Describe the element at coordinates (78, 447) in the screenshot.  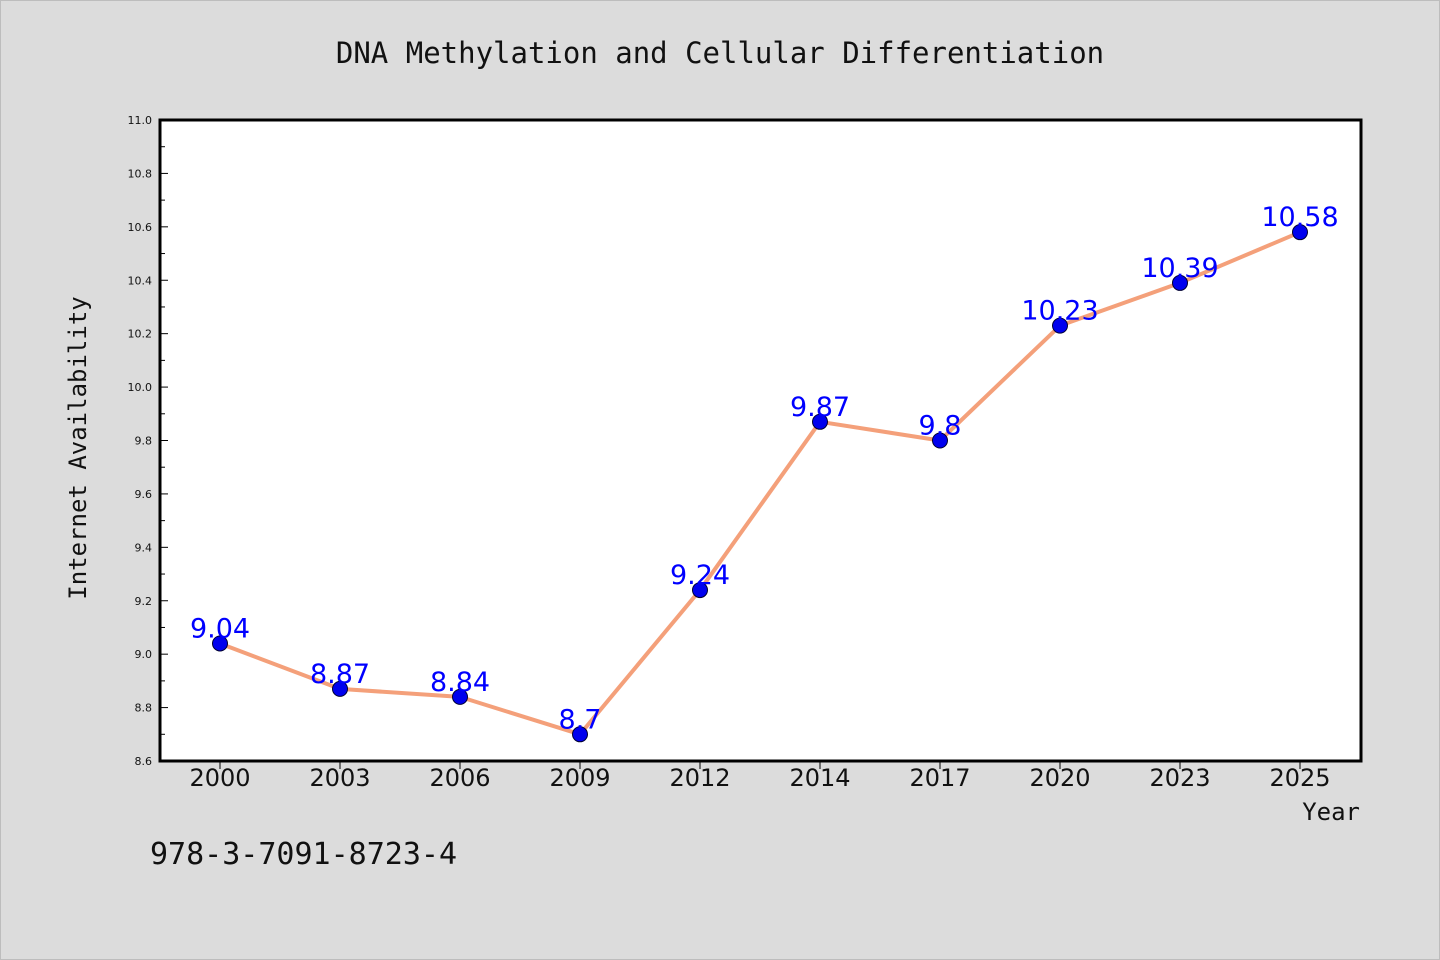
I see `y-axis-label: Internet Availability` at that location.